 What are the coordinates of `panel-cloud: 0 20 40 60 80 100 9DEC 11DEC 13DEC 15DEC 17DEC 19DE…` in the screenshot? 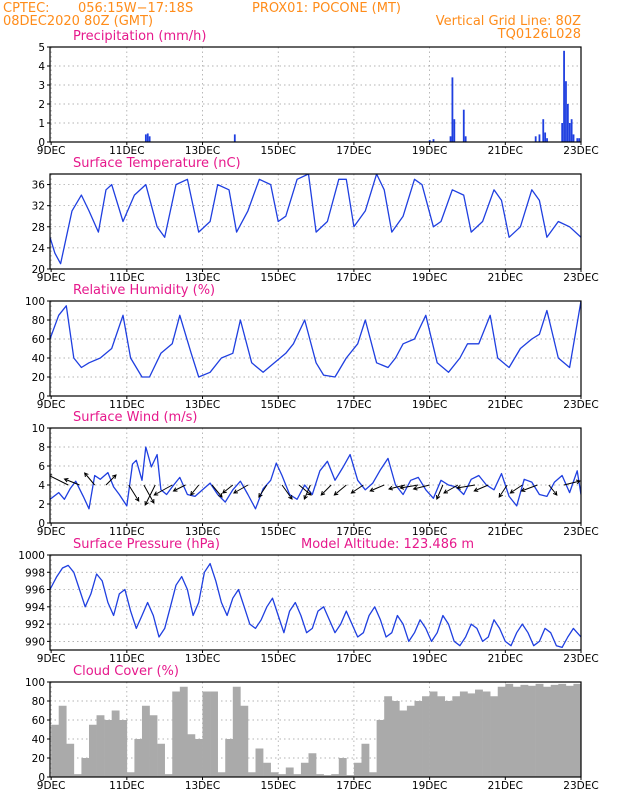 It's located at (312, 728).